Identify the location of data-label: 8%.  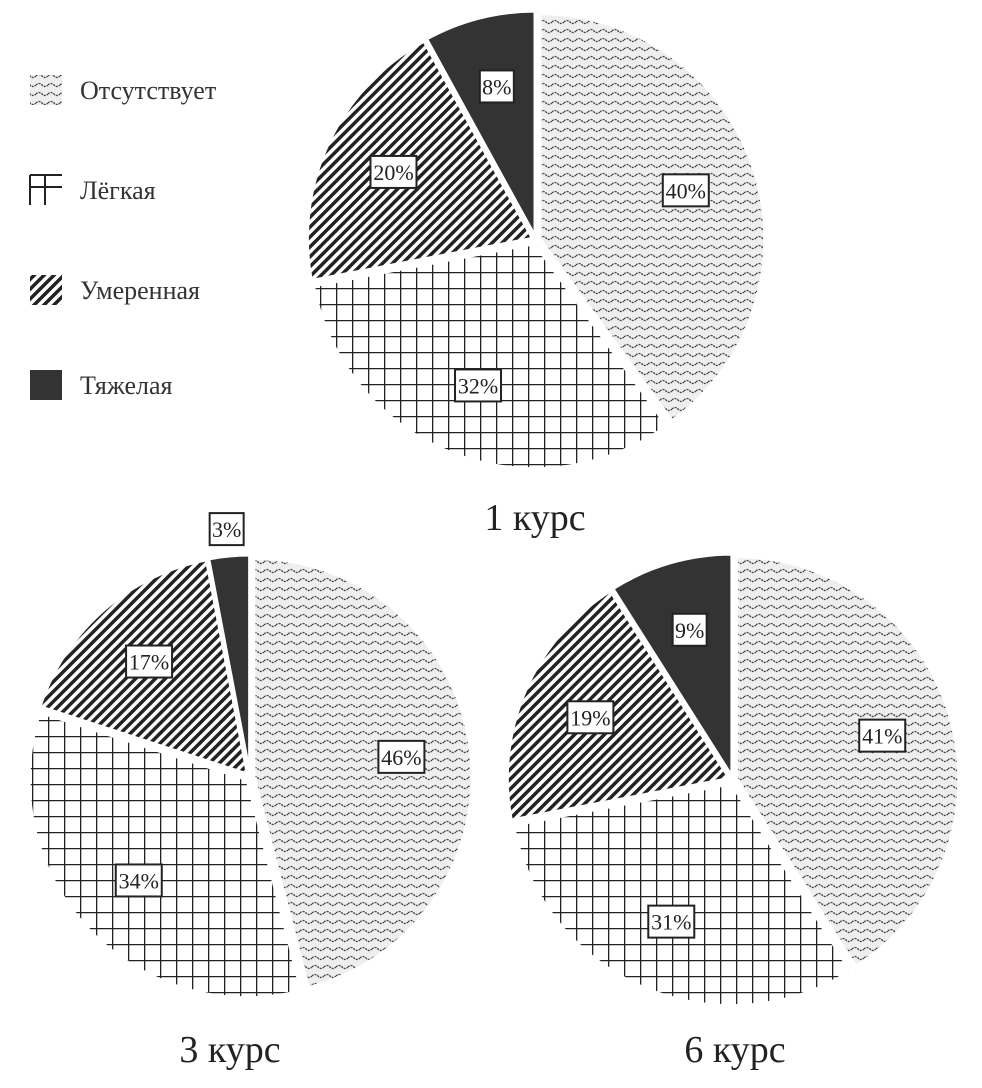
(496, 86).